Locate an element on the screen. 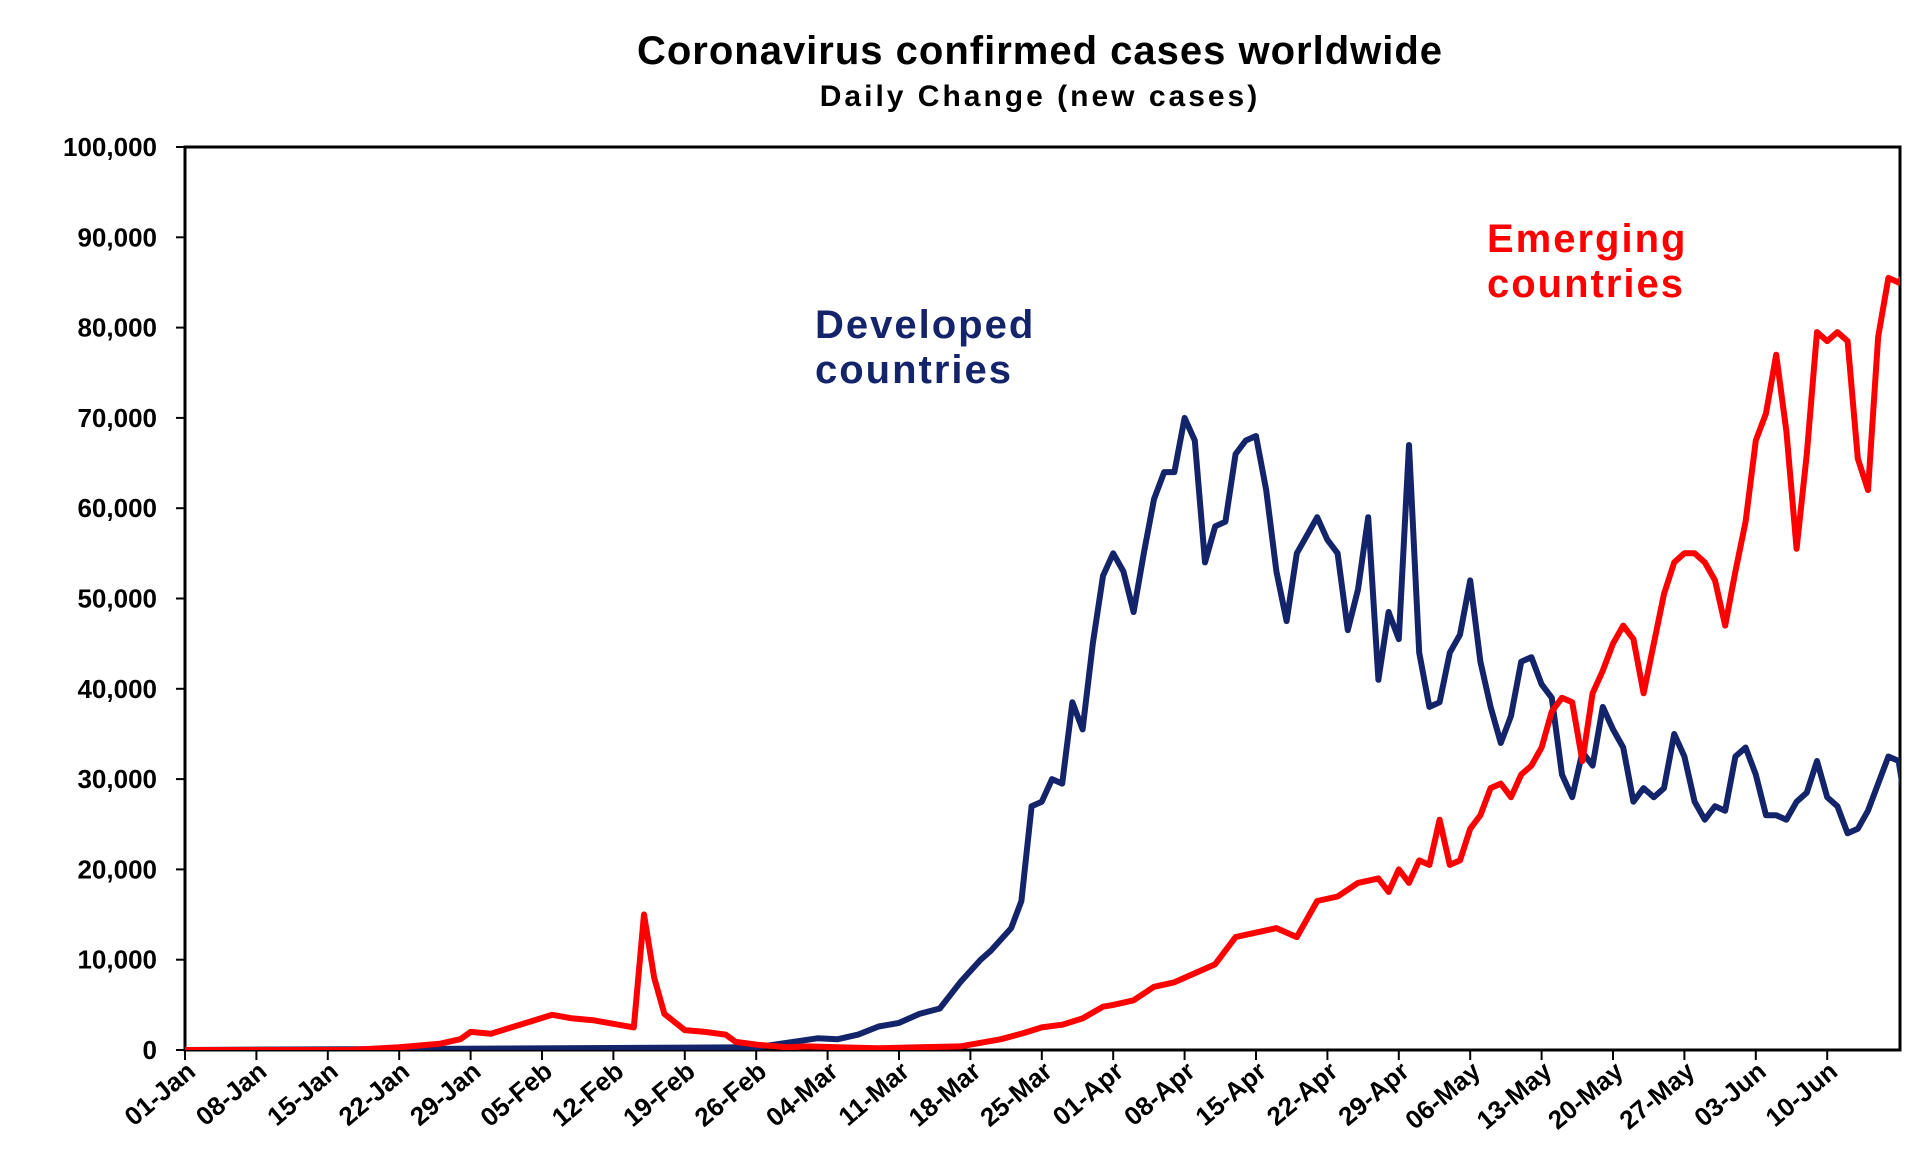  x-tick-label: 05-Feb is located at coordinates (515, 1094).